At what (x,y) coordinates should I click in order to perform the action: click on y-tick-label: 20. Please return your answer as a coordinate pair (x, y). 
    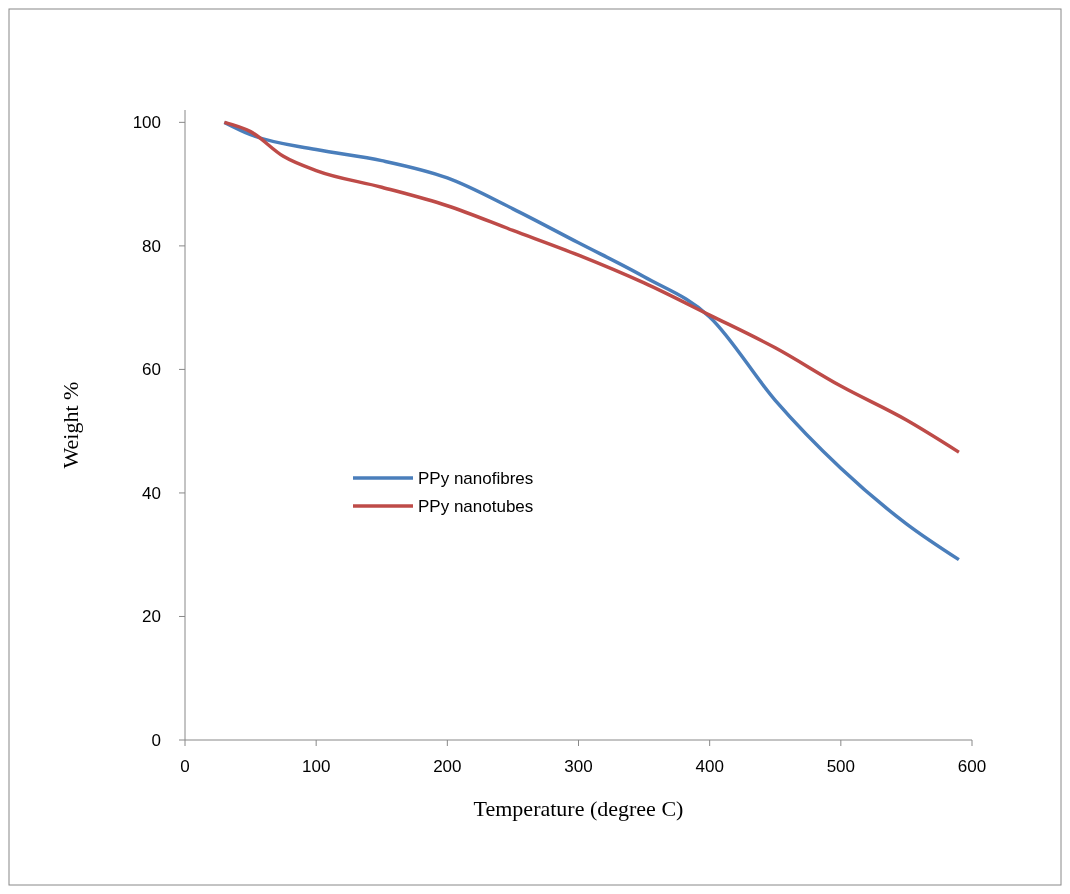
    Looking at the image, I should click on (151, 617).